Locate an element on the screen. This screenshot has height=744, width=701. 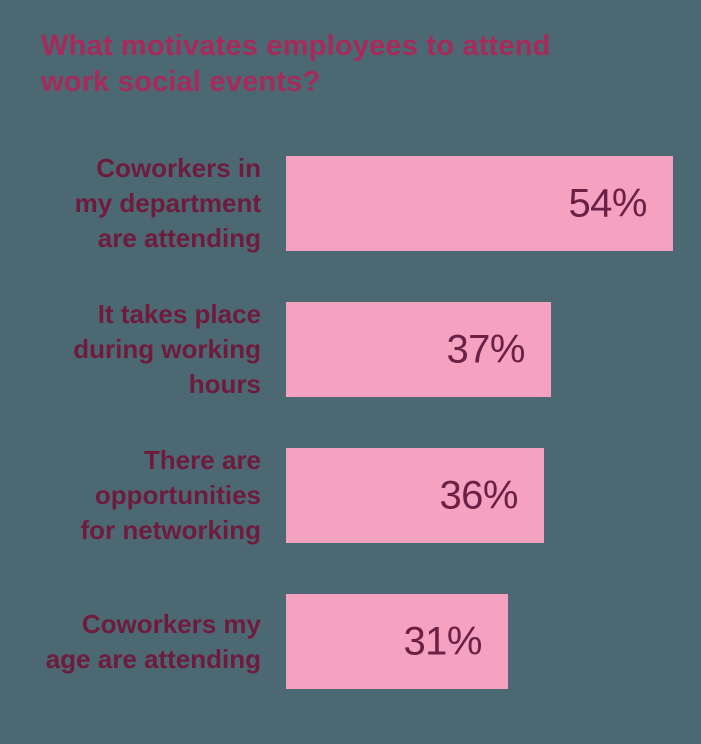
value-label-working-hours: 37% is located at coordinates (485, 349).